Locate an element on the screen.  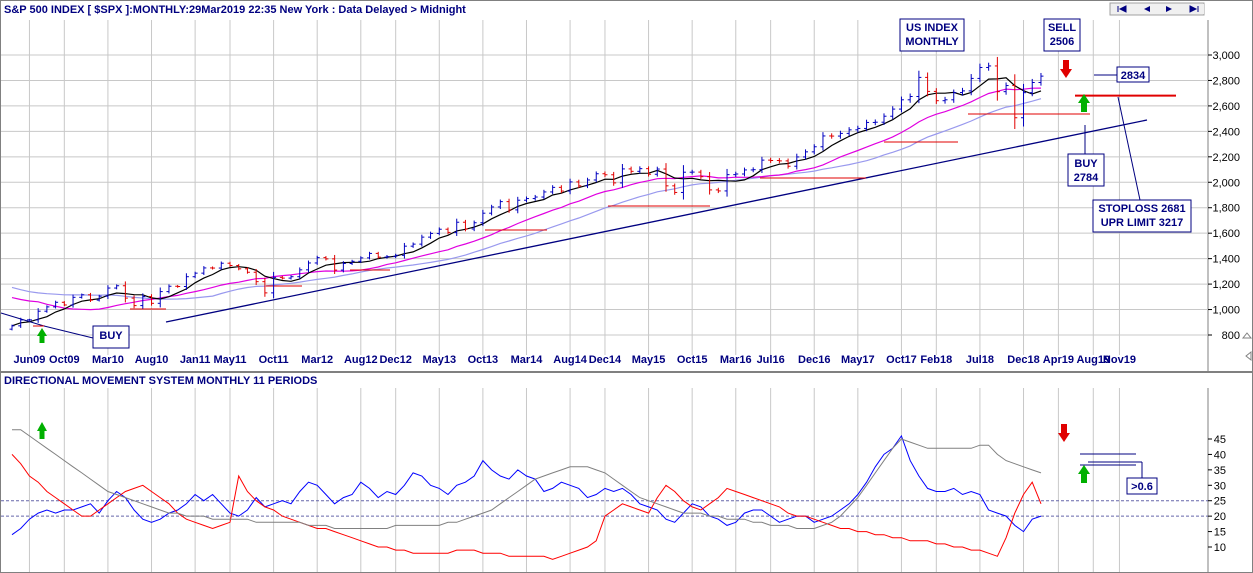
x-tick-label: Feb18 is located at coordinates (936, 360).